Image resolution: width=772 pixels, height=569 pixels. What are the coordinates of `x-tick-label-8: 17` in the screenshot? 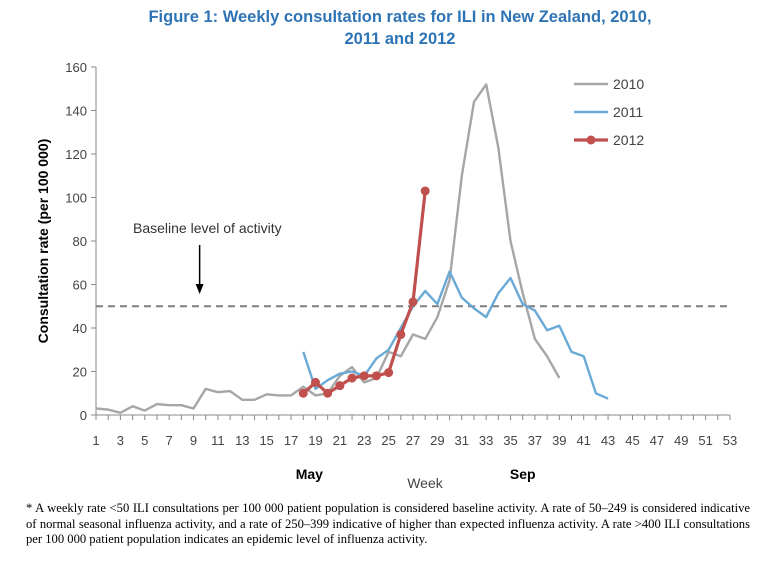 It's located at (291, 440).